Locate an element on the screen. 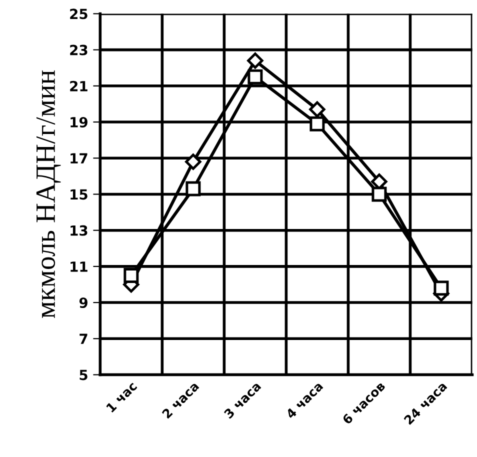 The height and width of the screenshot is (457, 477). x-tick-label: 1 час is located at coordinates (122, 397).